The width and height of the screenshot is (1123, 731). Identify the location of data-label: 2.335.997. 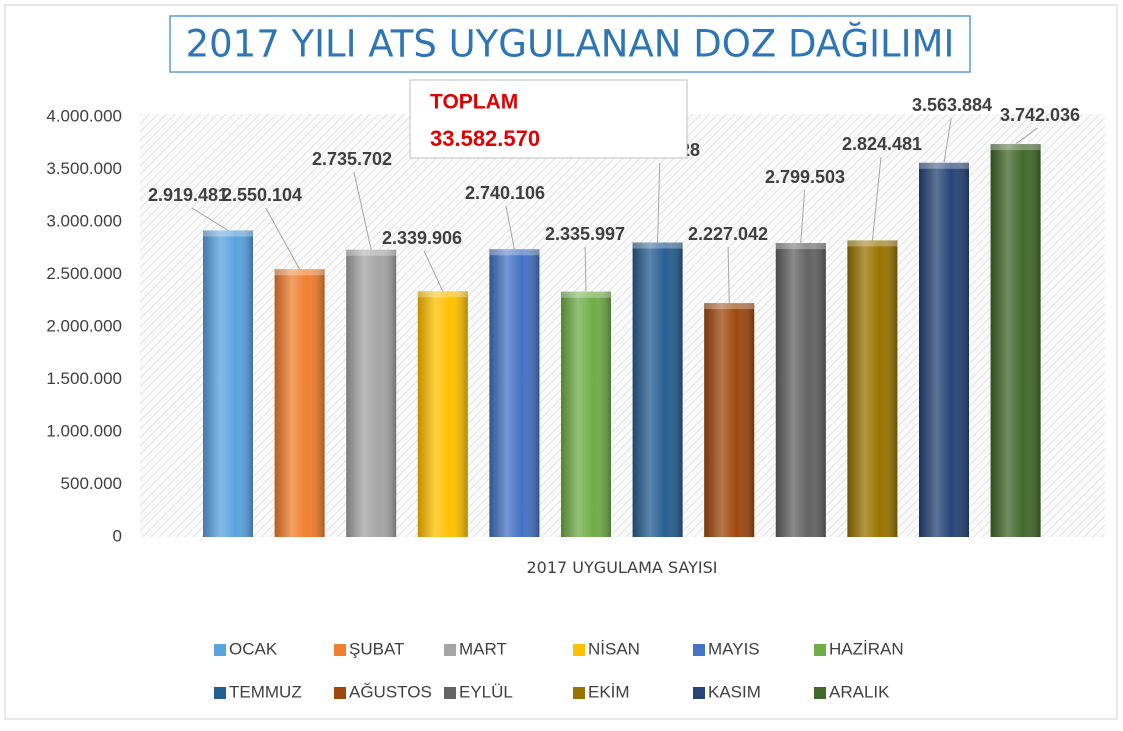
(585, 234).